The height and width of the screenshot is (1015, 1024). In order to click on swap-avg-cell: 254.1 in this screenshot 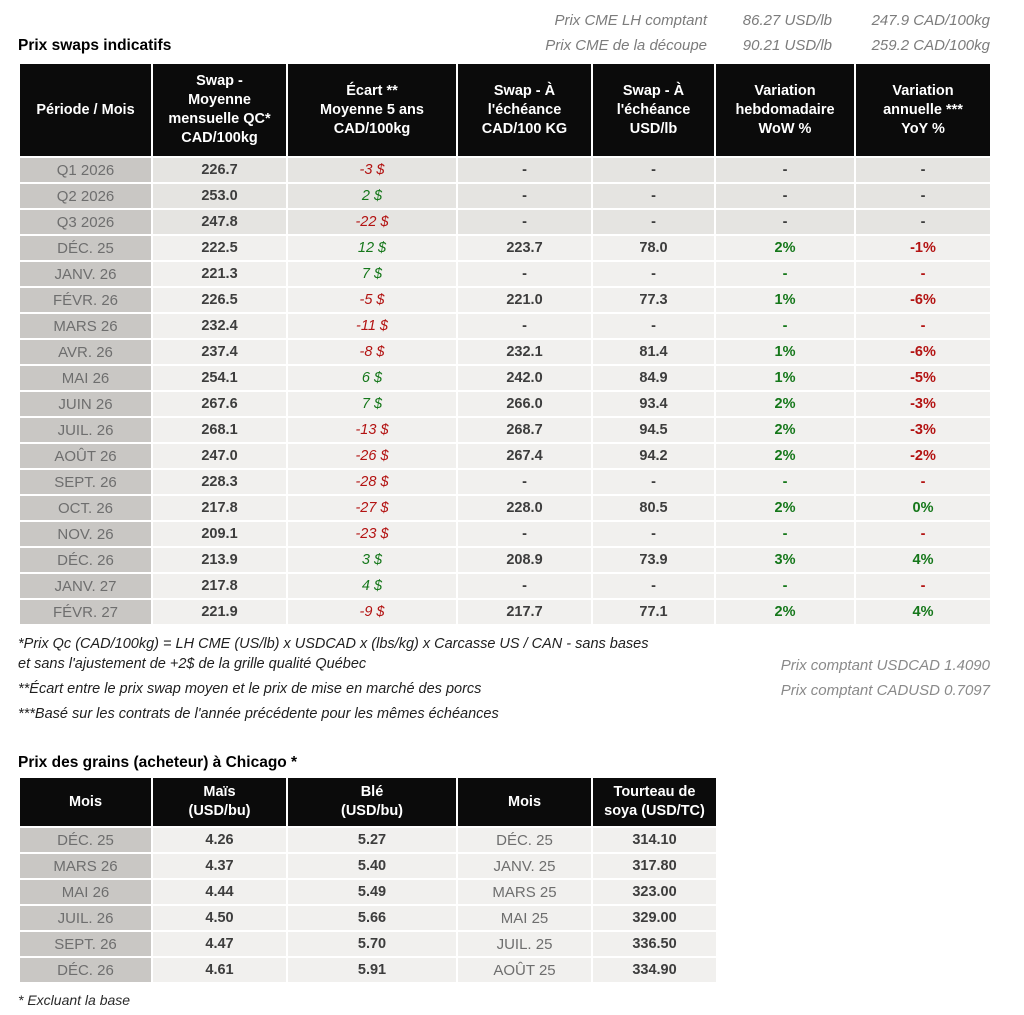, I will do `click(219, 378)`.